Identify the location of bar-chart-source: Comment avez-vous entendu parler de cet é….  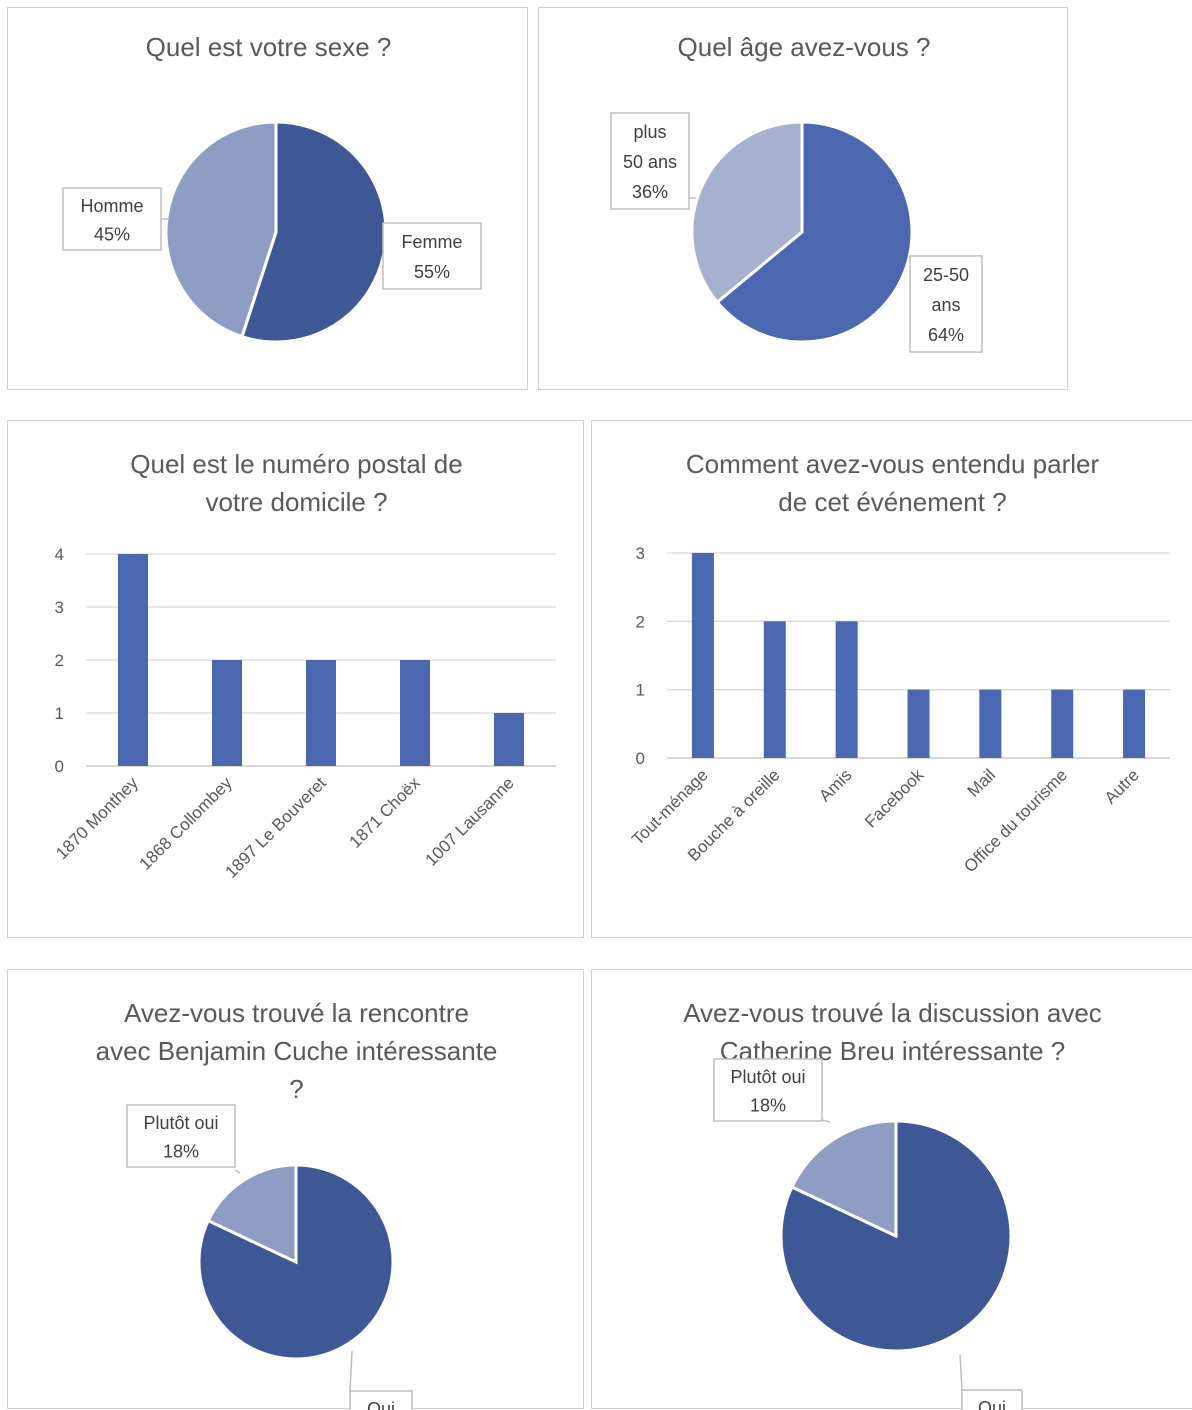
(899, 662).